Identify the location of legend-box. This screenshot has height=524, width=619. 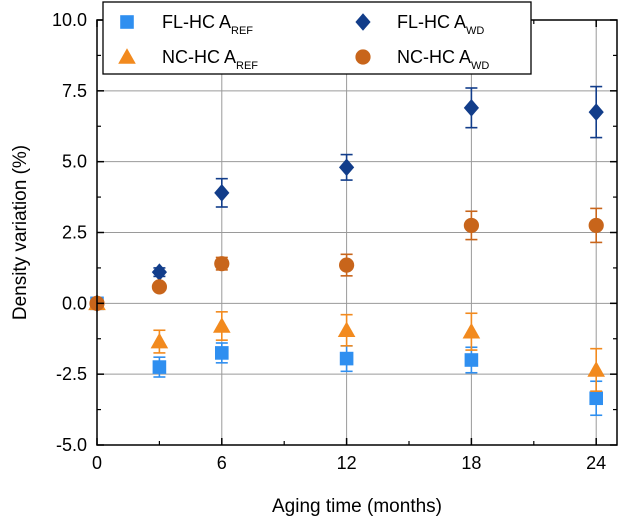
(317, 38).